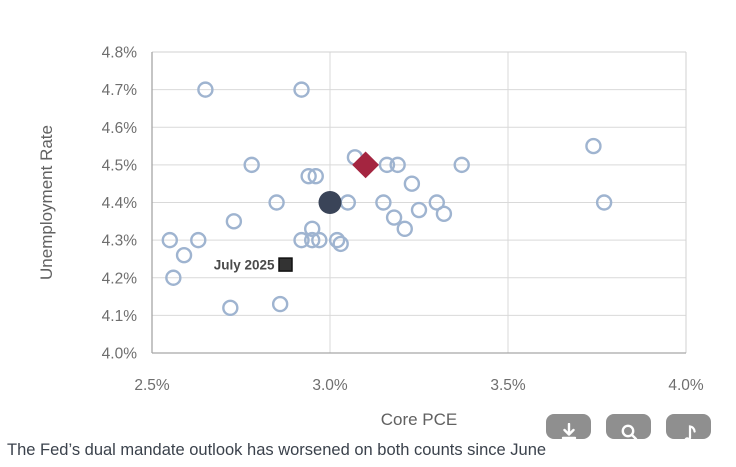 This screenshot has width=736, height=467. I want to click on x-tick-label: 3.5%, so click(508, 385).